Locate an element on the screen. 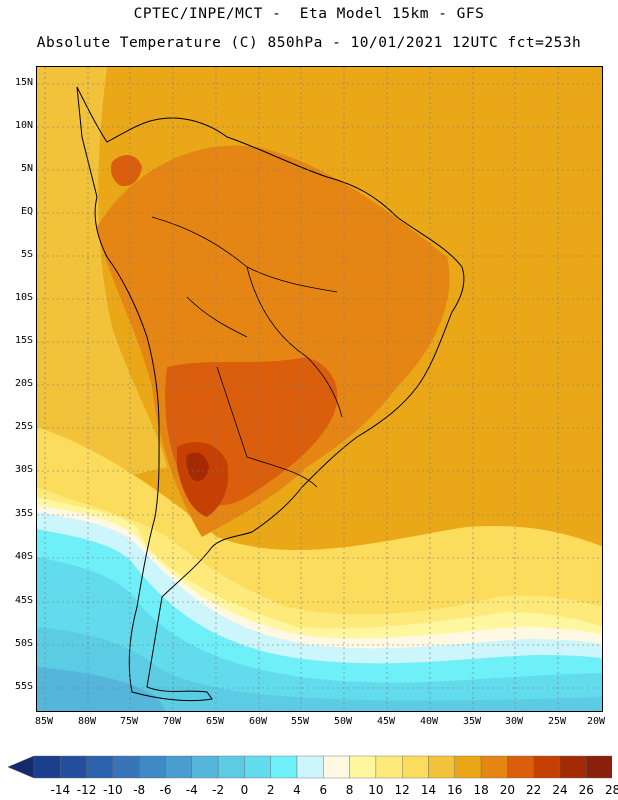  colorbar-tick-label: -2 is located at coordinates (218, 790).